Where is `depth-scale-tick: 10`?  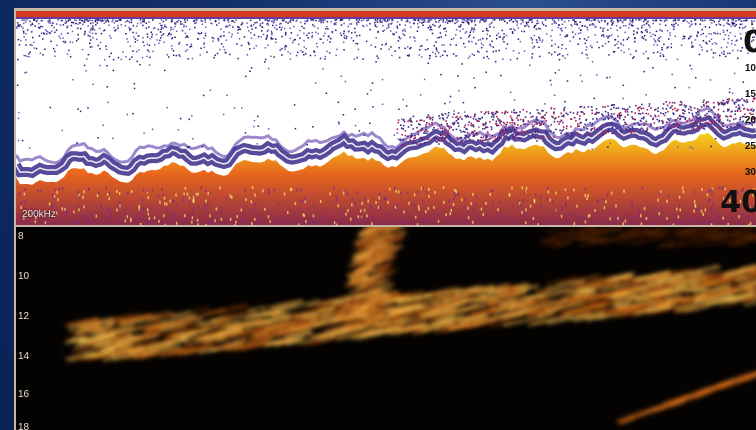 depth-scale-tick: 10 is located at coordinates (750, 68).